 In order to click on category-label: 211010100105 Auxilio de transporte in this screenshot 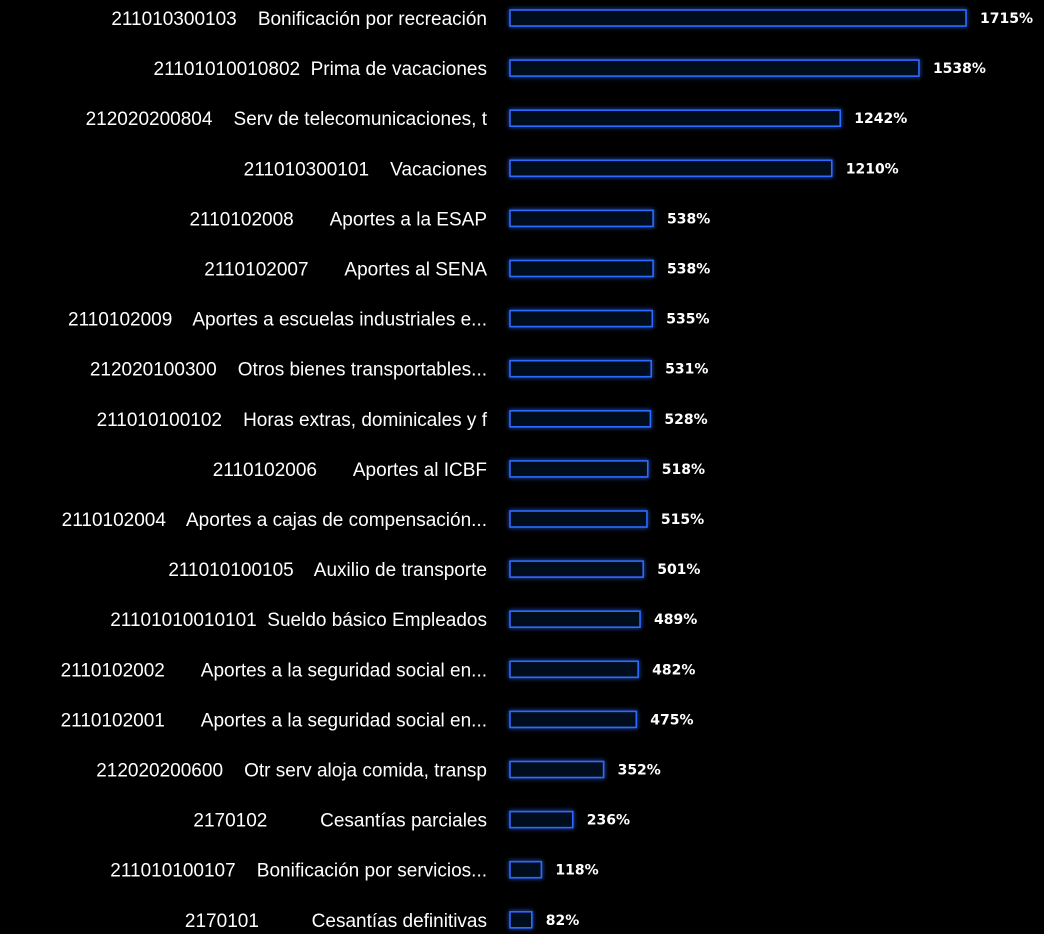, I will do `click(327, 570)`.